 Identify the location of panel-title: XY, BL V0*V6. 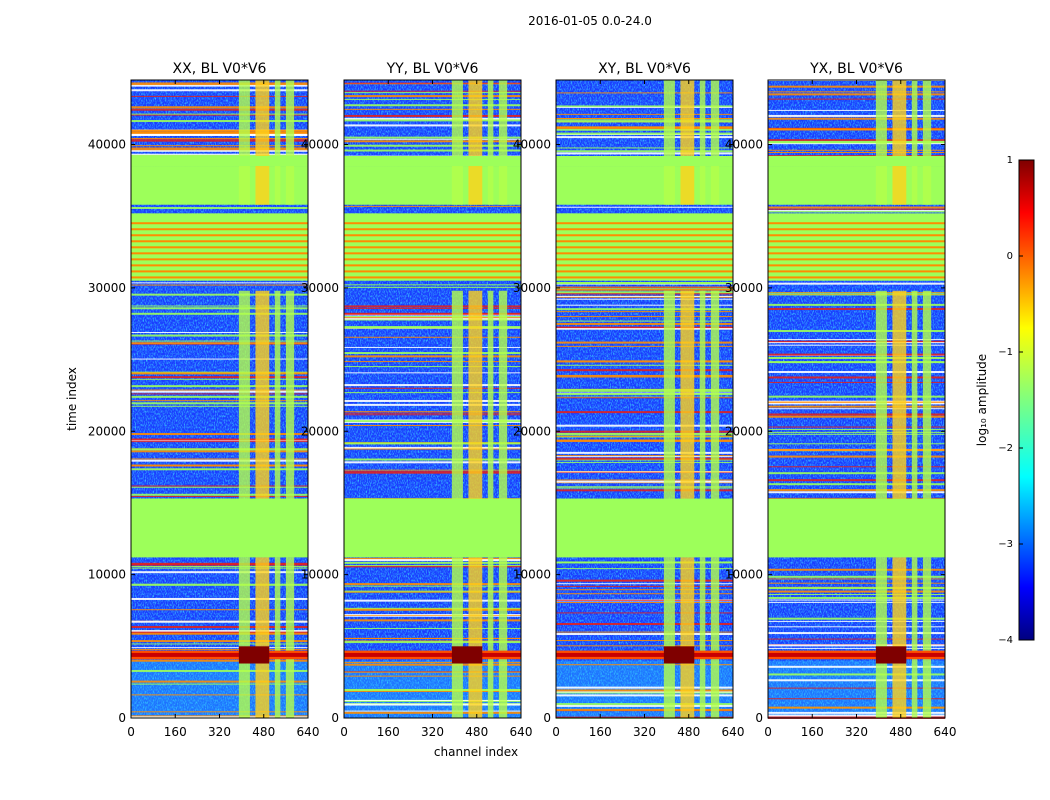
(644, 69).